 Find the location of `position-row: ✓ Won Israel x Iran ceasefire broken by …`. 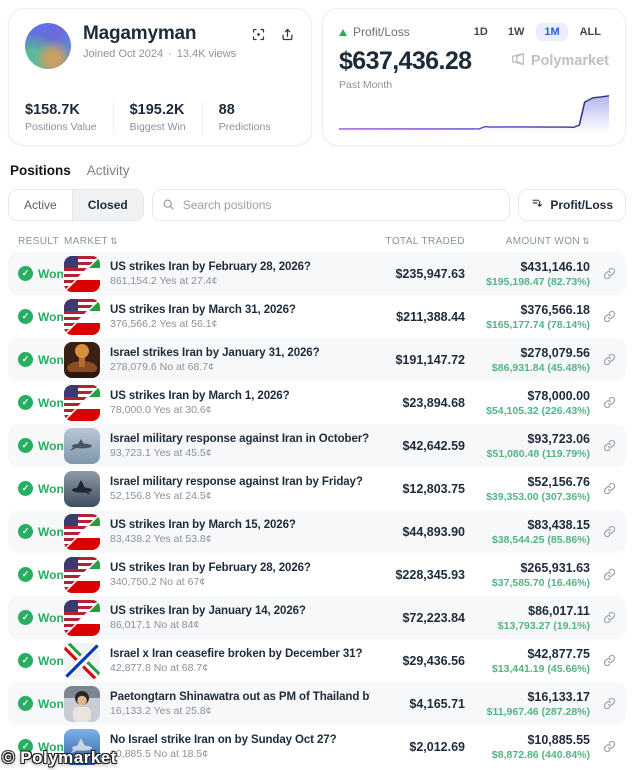

position-row: ✓ Won Israel x Iran ceasefire broken by … is located at coordinates (317, 660).